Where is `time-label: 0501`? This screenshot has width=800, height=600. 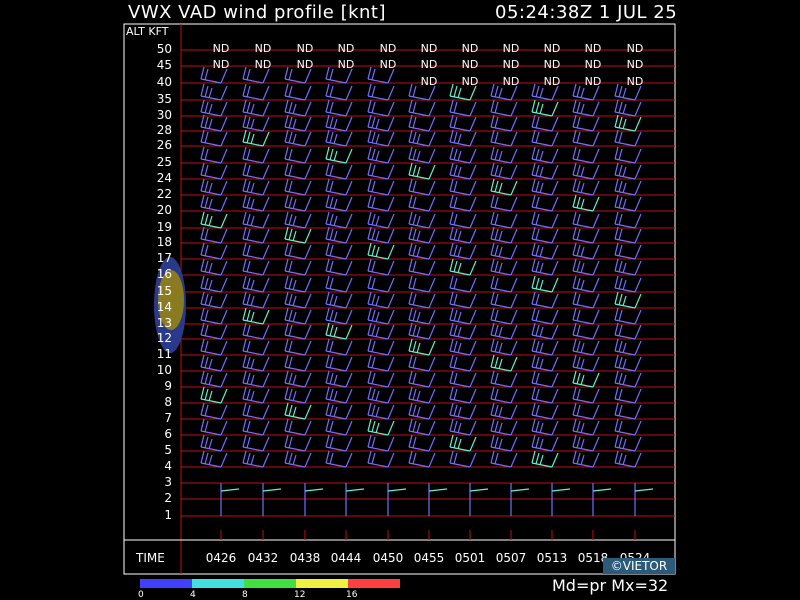 time-label: 0501 is located at coordinates (470, 558).